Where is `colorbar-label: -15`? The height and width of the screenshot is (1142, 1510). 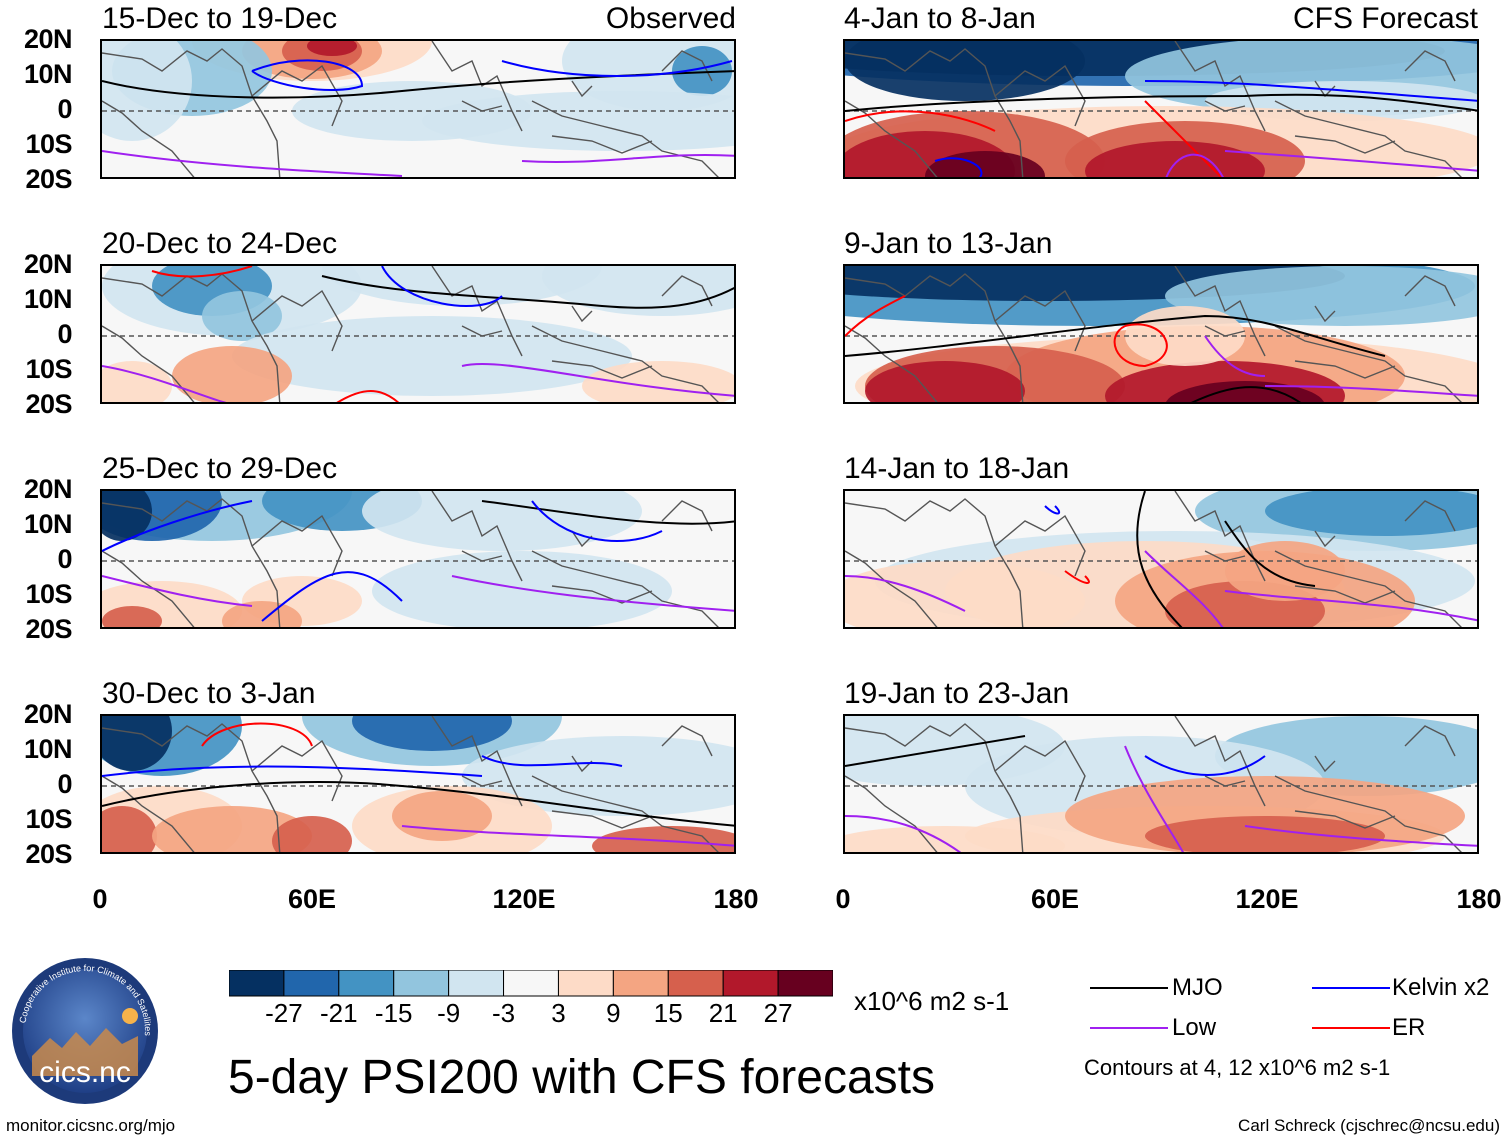
colorbar-label: -15 is located at coordinates (393, 1013).